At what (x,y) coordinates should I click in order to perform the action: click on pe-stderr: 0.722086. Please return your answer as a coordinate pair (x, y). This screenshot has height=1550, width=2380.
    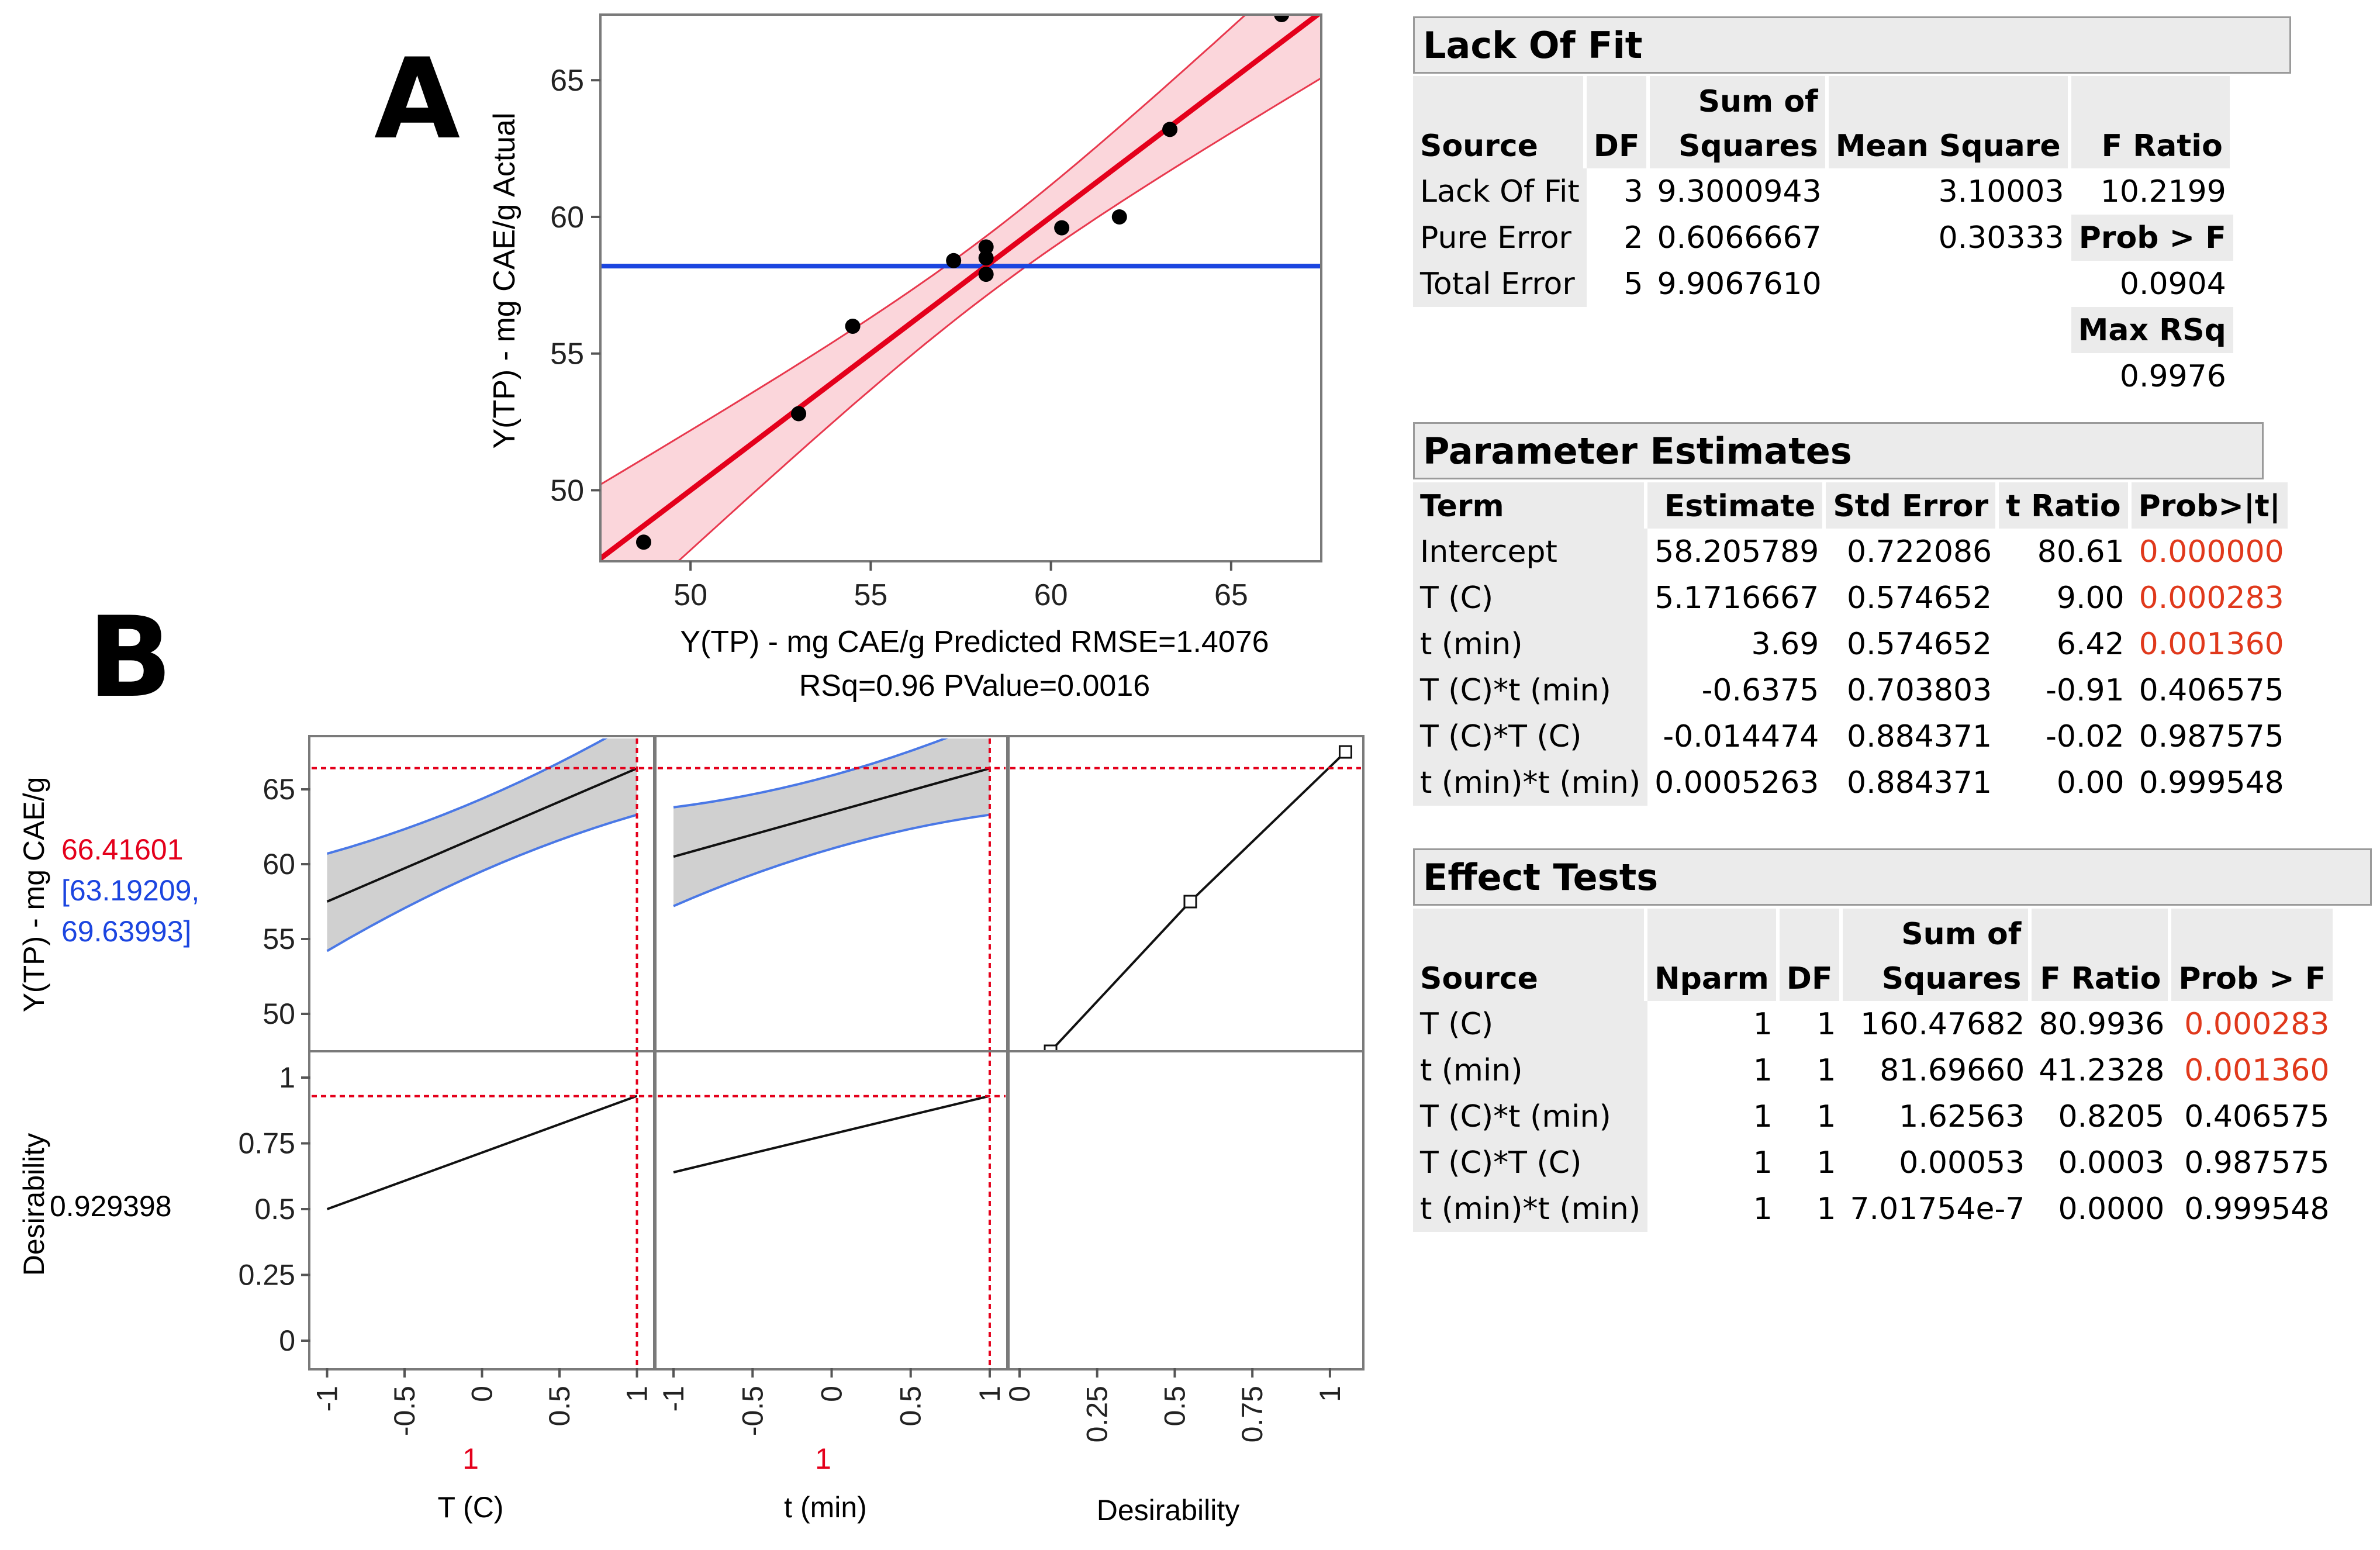
    Looking at the image, I should click on (1919, 551).